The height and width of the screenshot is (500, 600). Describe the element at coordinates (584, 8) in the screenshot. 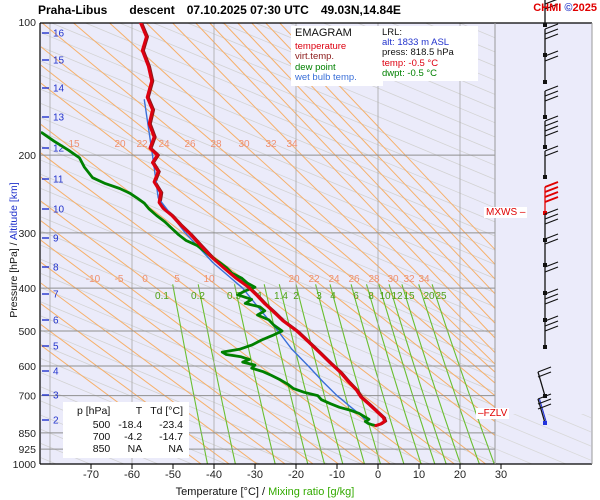

I see `logo-year: 2025` at that location.